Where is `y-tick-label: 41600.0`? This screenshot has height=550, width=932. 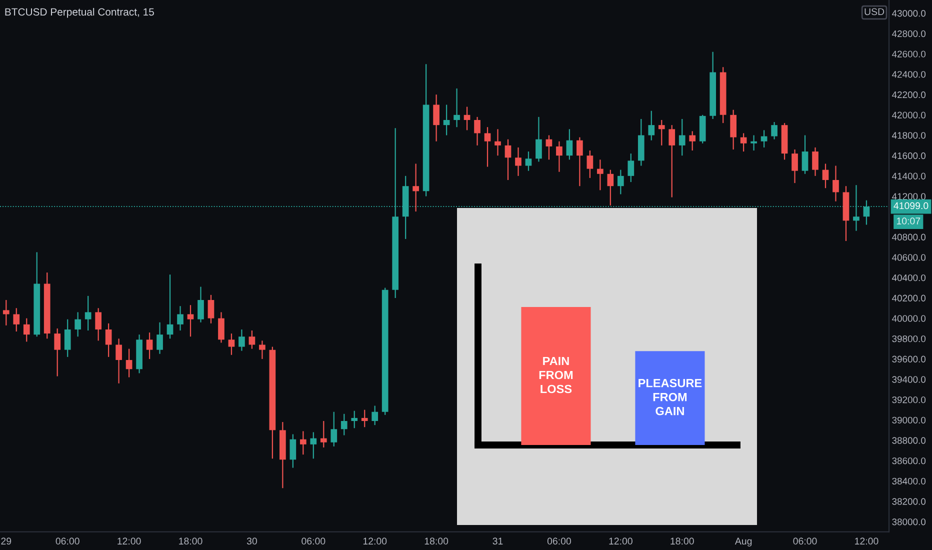 y-tick-label: 41600.0 is located at coordinates (909, 156).